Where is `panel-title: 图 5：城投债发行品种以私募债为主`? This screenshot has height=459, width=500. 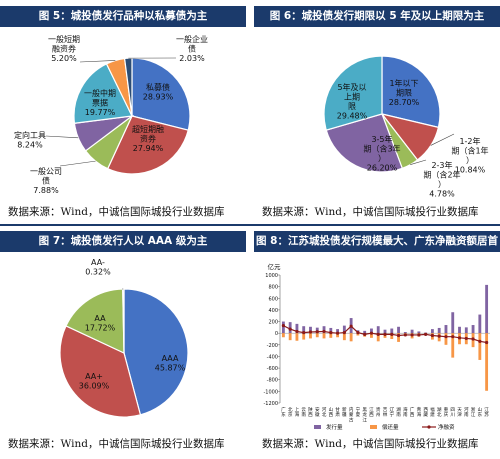 panel-title: 图 5：城投债发行品种以私募债为主 is located at coordinates (123, 16).